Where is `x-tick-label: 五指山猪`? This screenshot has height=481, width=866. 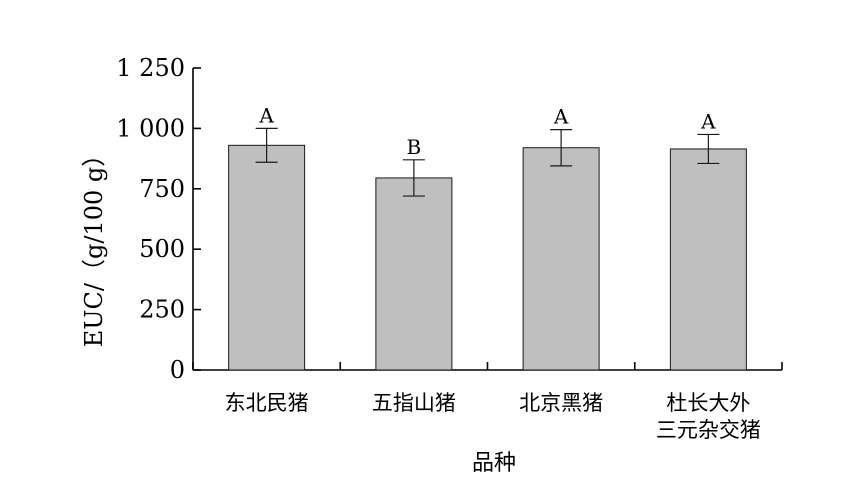
x-tick-label: 五指山猪 is located at coordinates (414, 403).